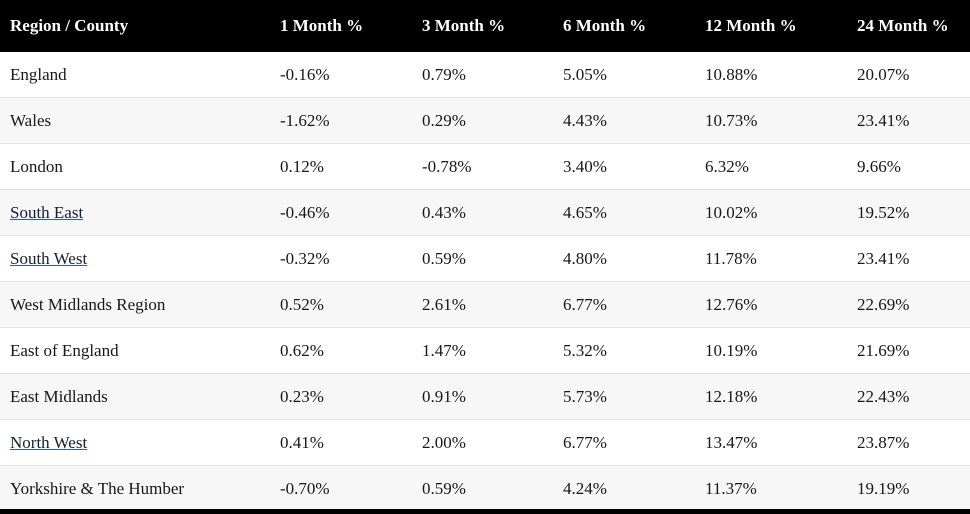 The image size is (970, 514). I want to click on region-cell: South West, so click(135, 258).